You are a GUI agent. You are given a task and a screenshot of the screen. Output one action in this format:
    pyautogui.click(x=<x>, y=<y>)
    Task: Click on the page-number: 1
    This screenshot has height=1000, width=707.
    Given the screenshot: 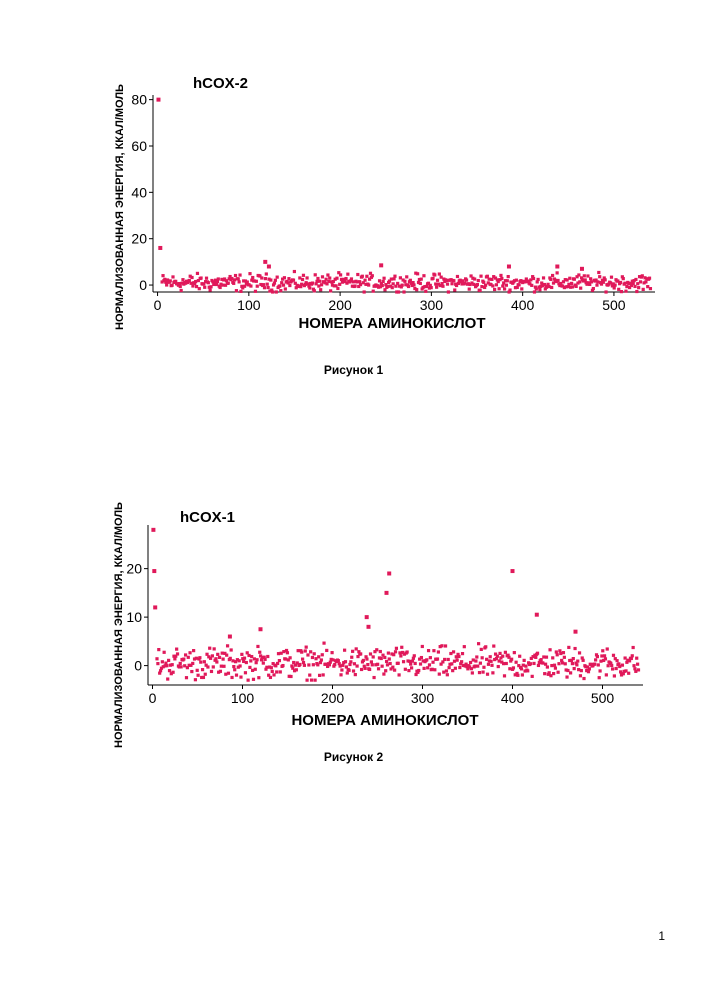 What is the action you would take?
    pyautogui.click(x=661, y=936)
    